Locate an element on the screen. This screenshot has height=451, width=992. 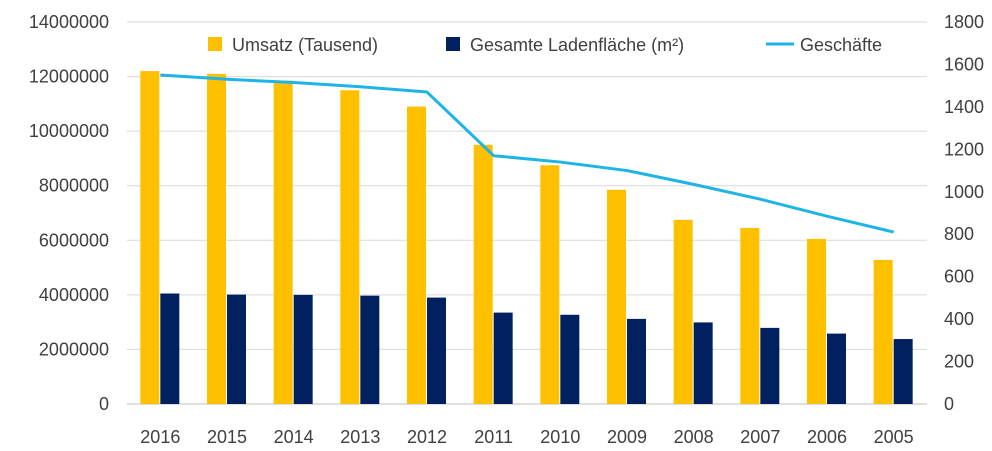
category-label: 2012 is located at coordinates (427, 437).